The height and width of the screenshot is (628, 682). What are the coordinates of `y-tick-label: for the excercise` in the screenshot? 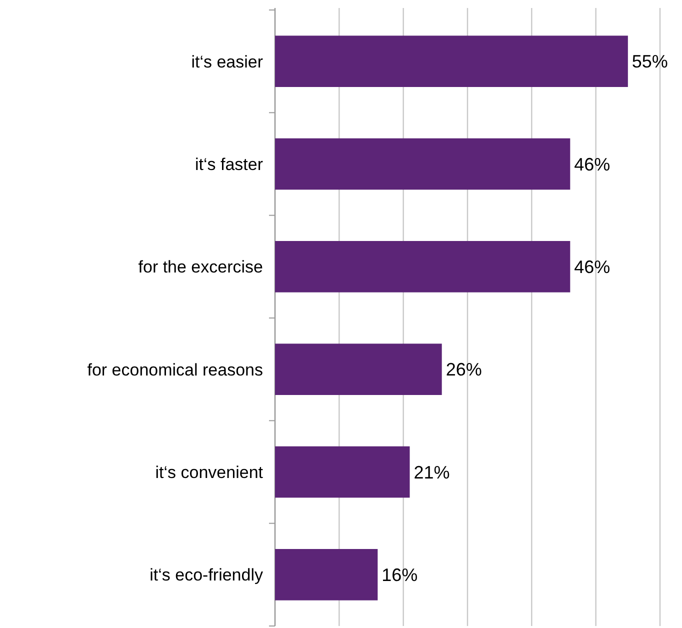 It's located at (200, 267).